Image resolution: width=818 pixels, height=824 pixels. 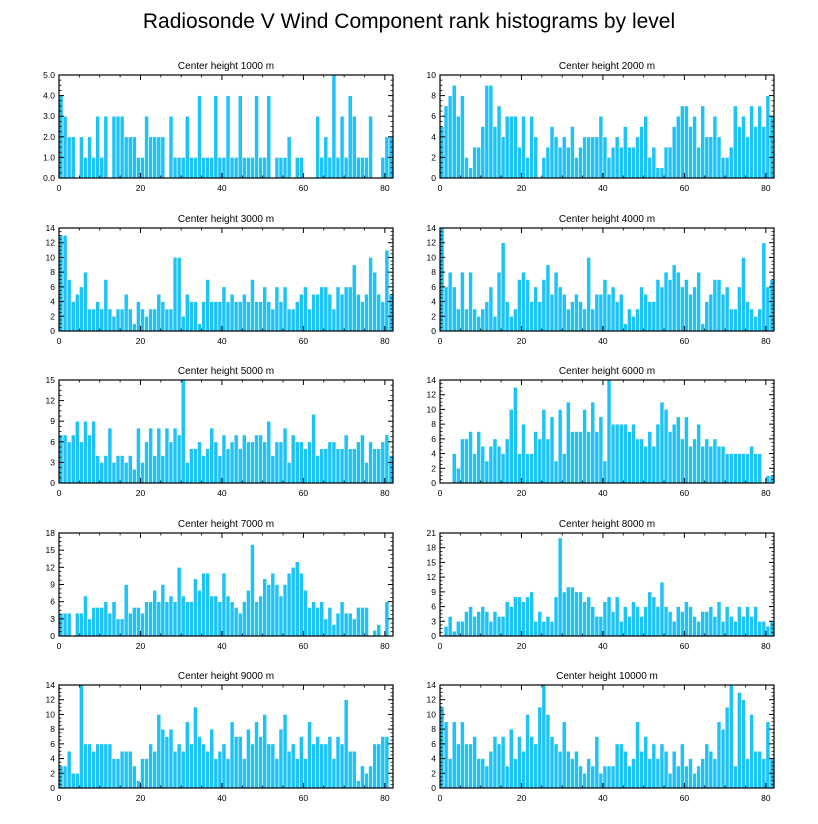 I want to click on y-tick-label: 18, so click(x=432, y=548).